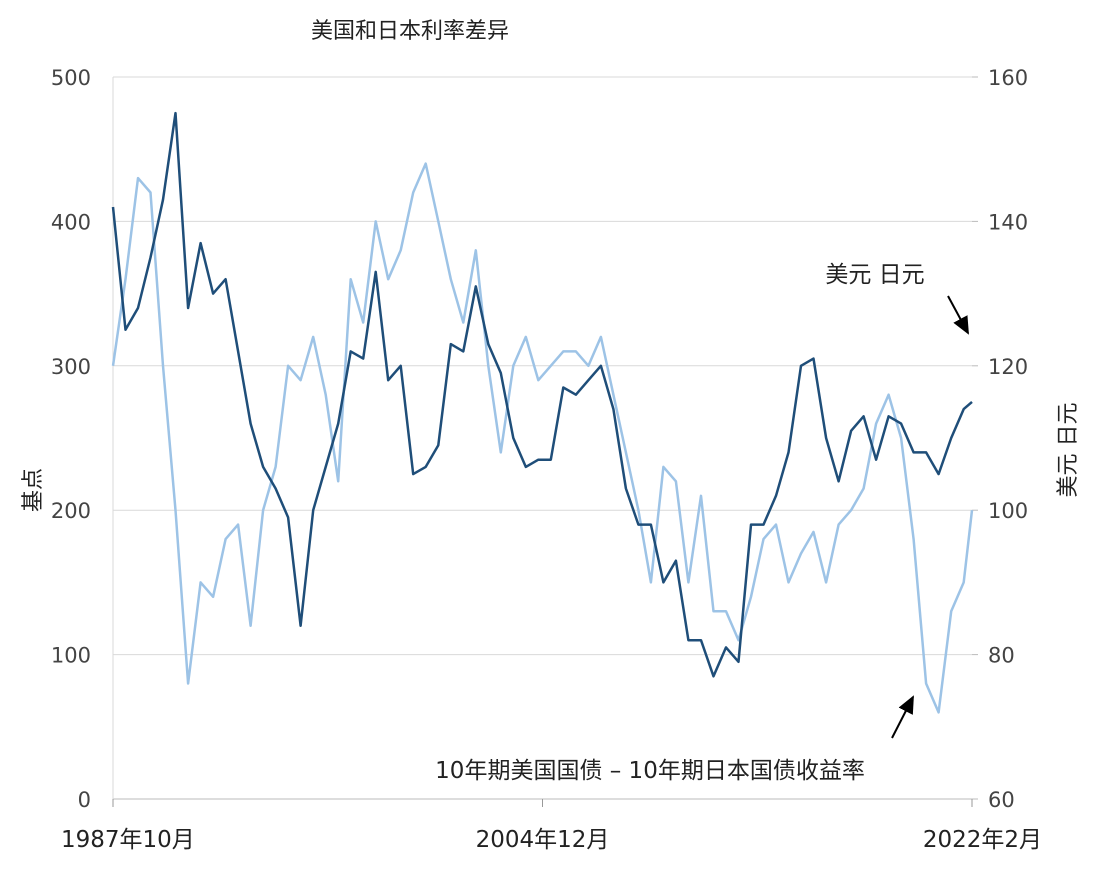 This screenshot has width=1104, height=878. What do you see at coordinates (1001, 656) in the screenshot?
I see `y2-tick-label: 80` at bounding box center [1001, 656].